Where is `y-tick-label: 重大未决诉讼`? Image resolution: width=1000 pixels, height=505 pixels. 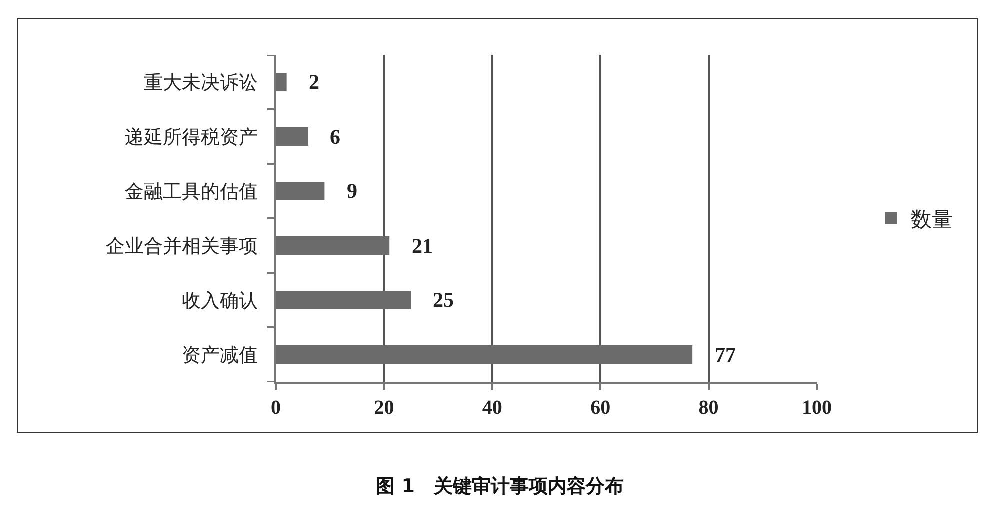
y-tick-label: 重大未决诉讼 is located at coordinates (201, 83).